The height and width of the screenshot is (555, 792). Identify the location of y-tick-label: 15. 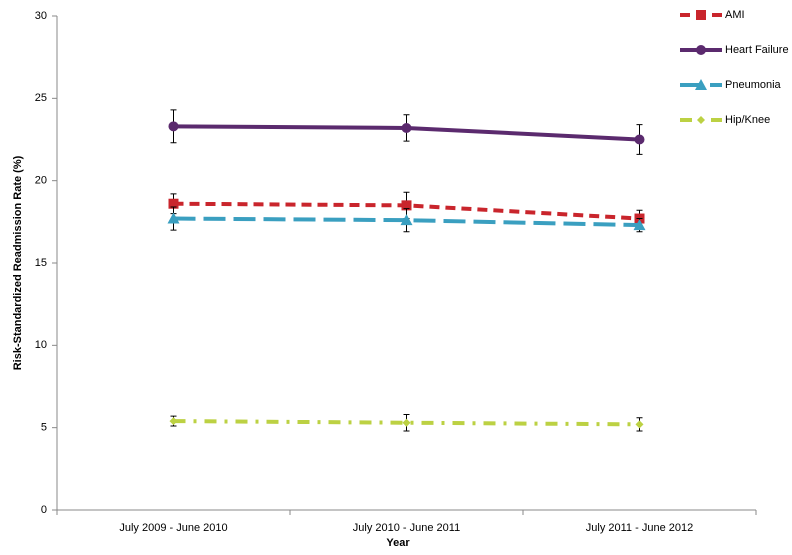
(41, 263).